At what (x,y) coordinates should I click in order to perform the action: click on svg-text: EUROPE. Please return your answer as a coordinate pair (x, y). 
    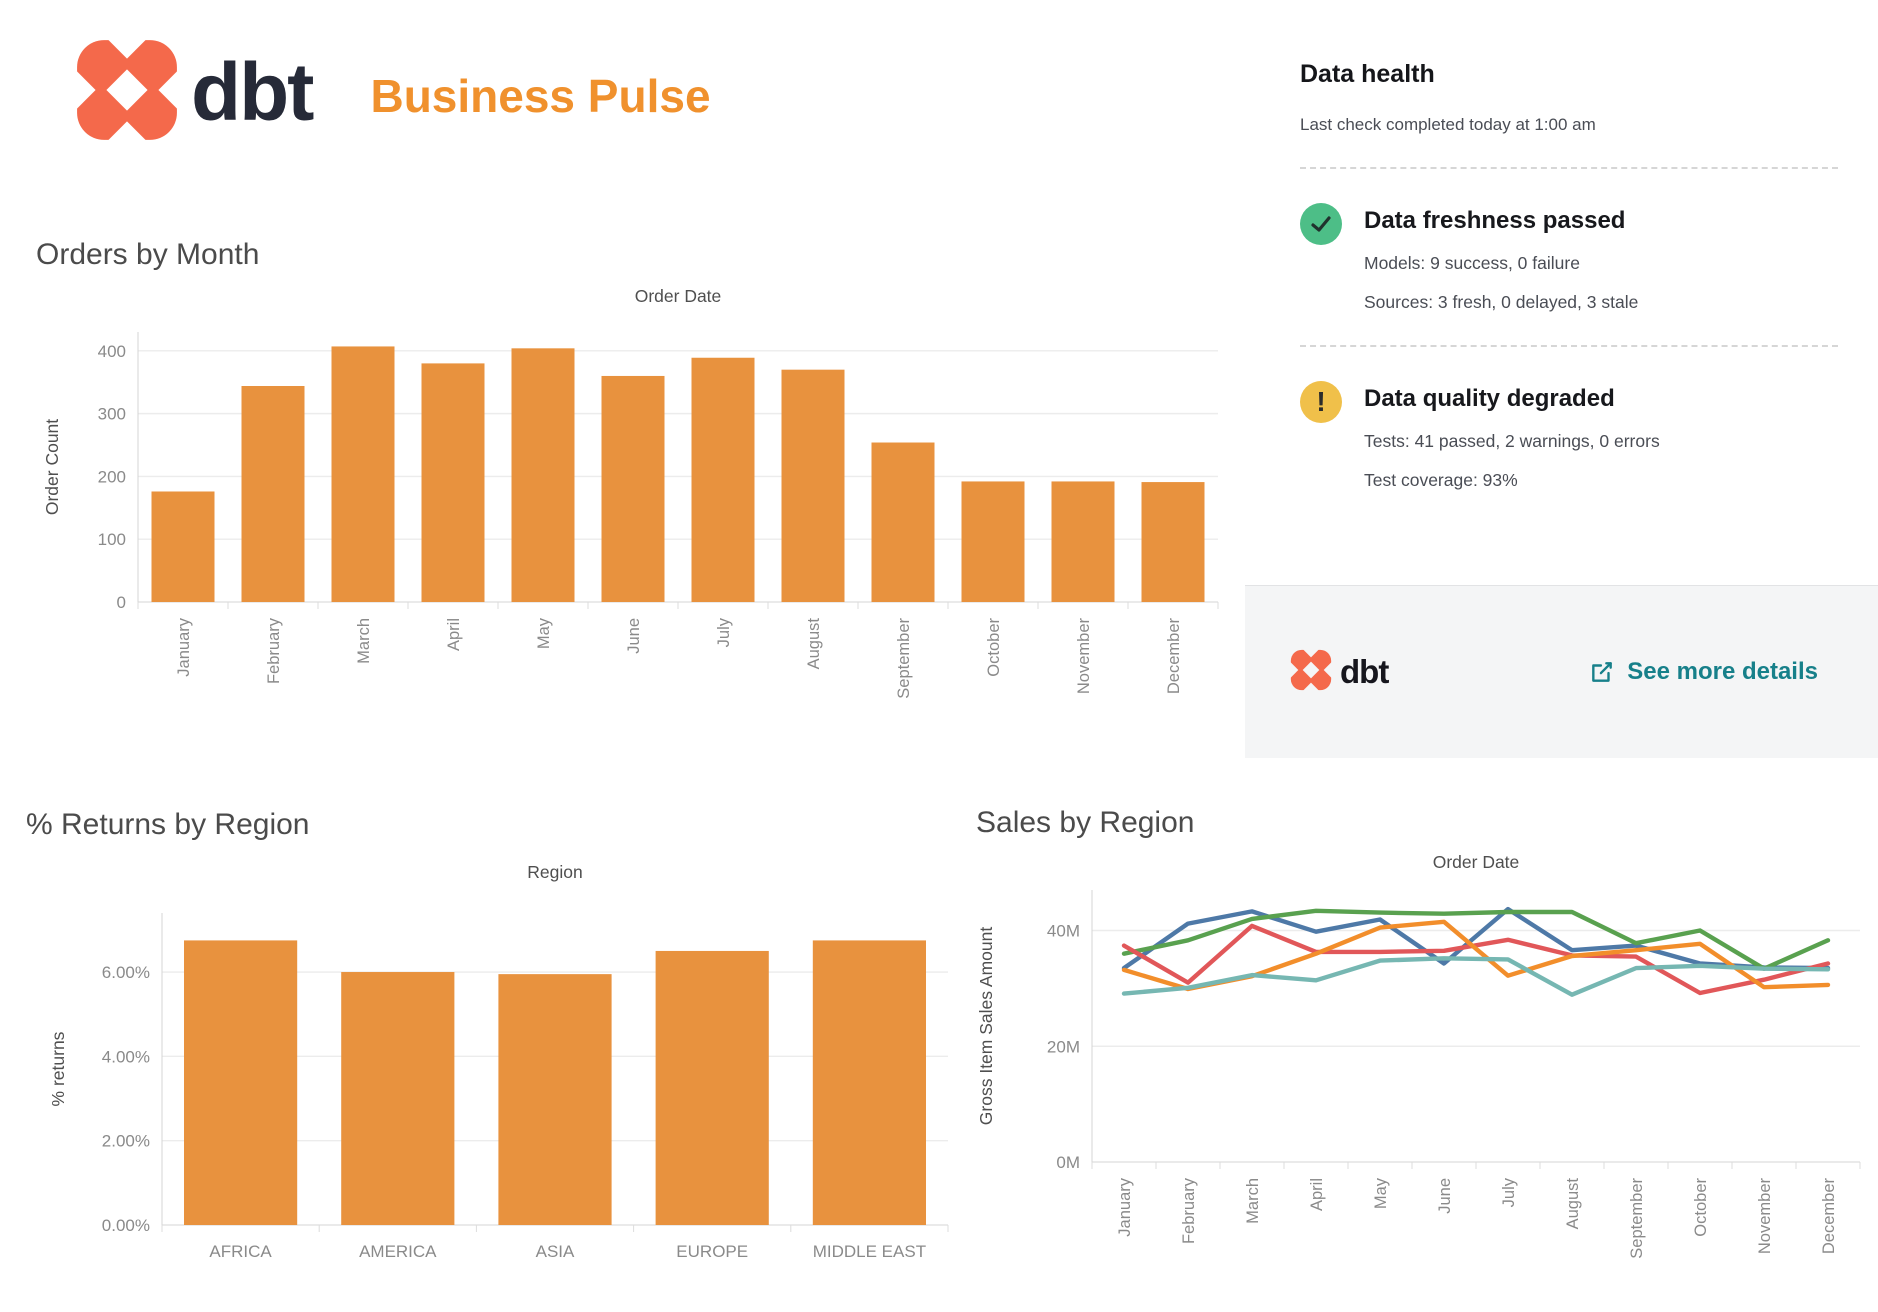
    Looking at the image, I should click on (712, 1251).